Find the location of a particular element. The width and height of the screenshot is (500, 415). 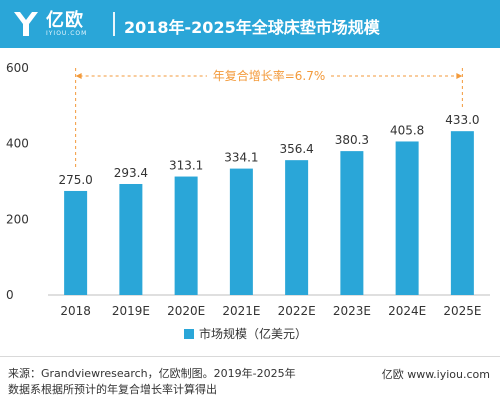

data-label: 405.8 is located at coordinates (407, 130).